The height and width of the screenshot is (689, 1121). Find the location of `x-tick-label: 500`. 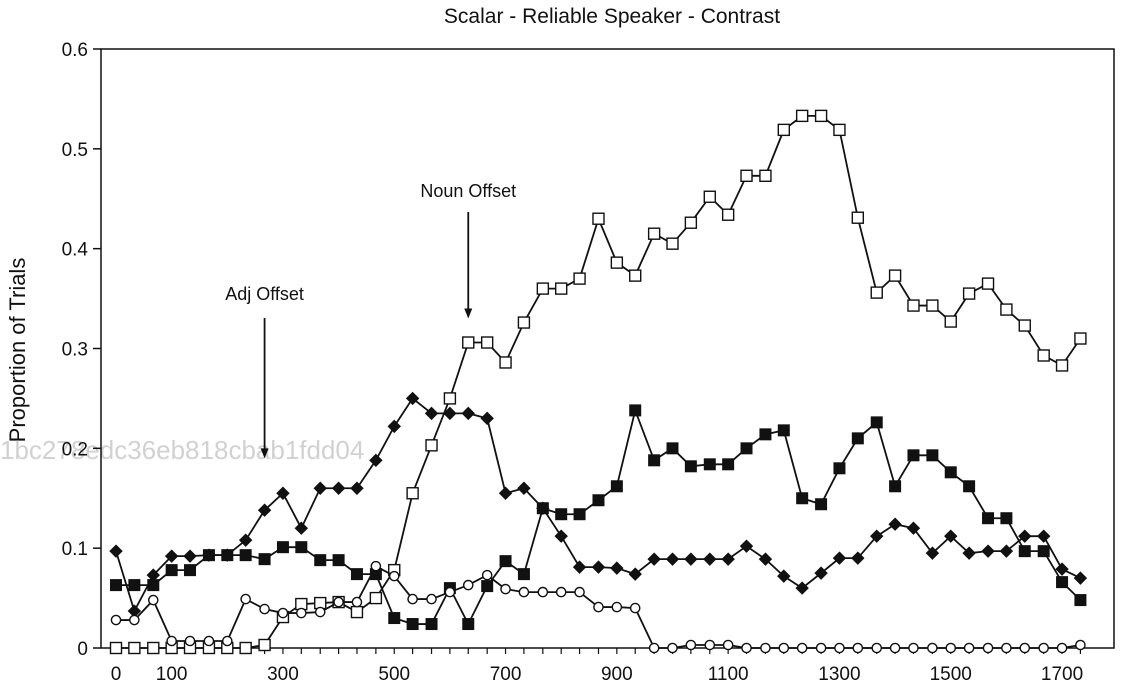

x-tick-label: 500 is located at coordinates (394, 674).